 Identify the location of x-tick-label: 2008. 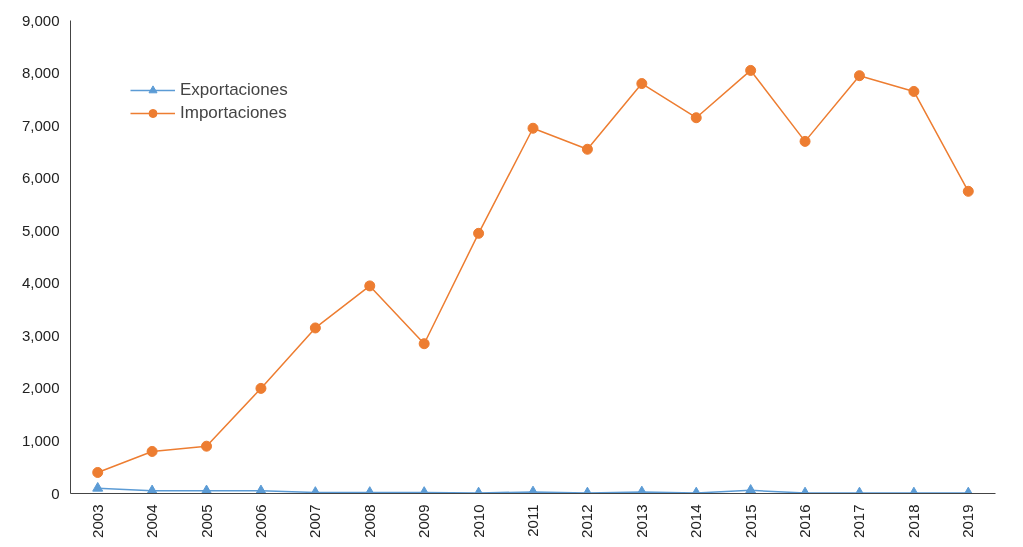
(369, 521).